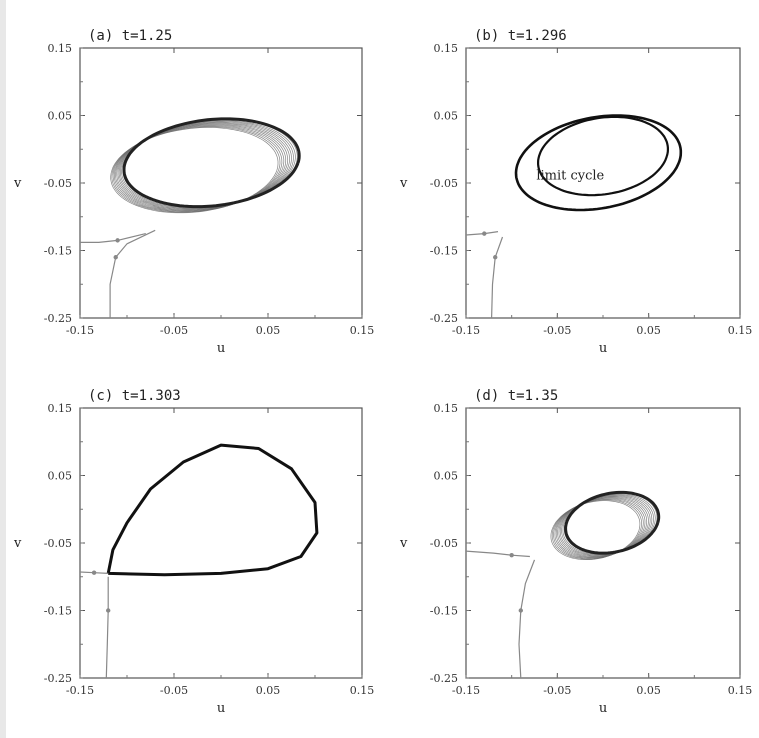 Image resolution: width=759 pixels, height=738 pixels. Describe the element at coordinates (3, 369) in the screenshot. I see `left-edge-strip` at that location.